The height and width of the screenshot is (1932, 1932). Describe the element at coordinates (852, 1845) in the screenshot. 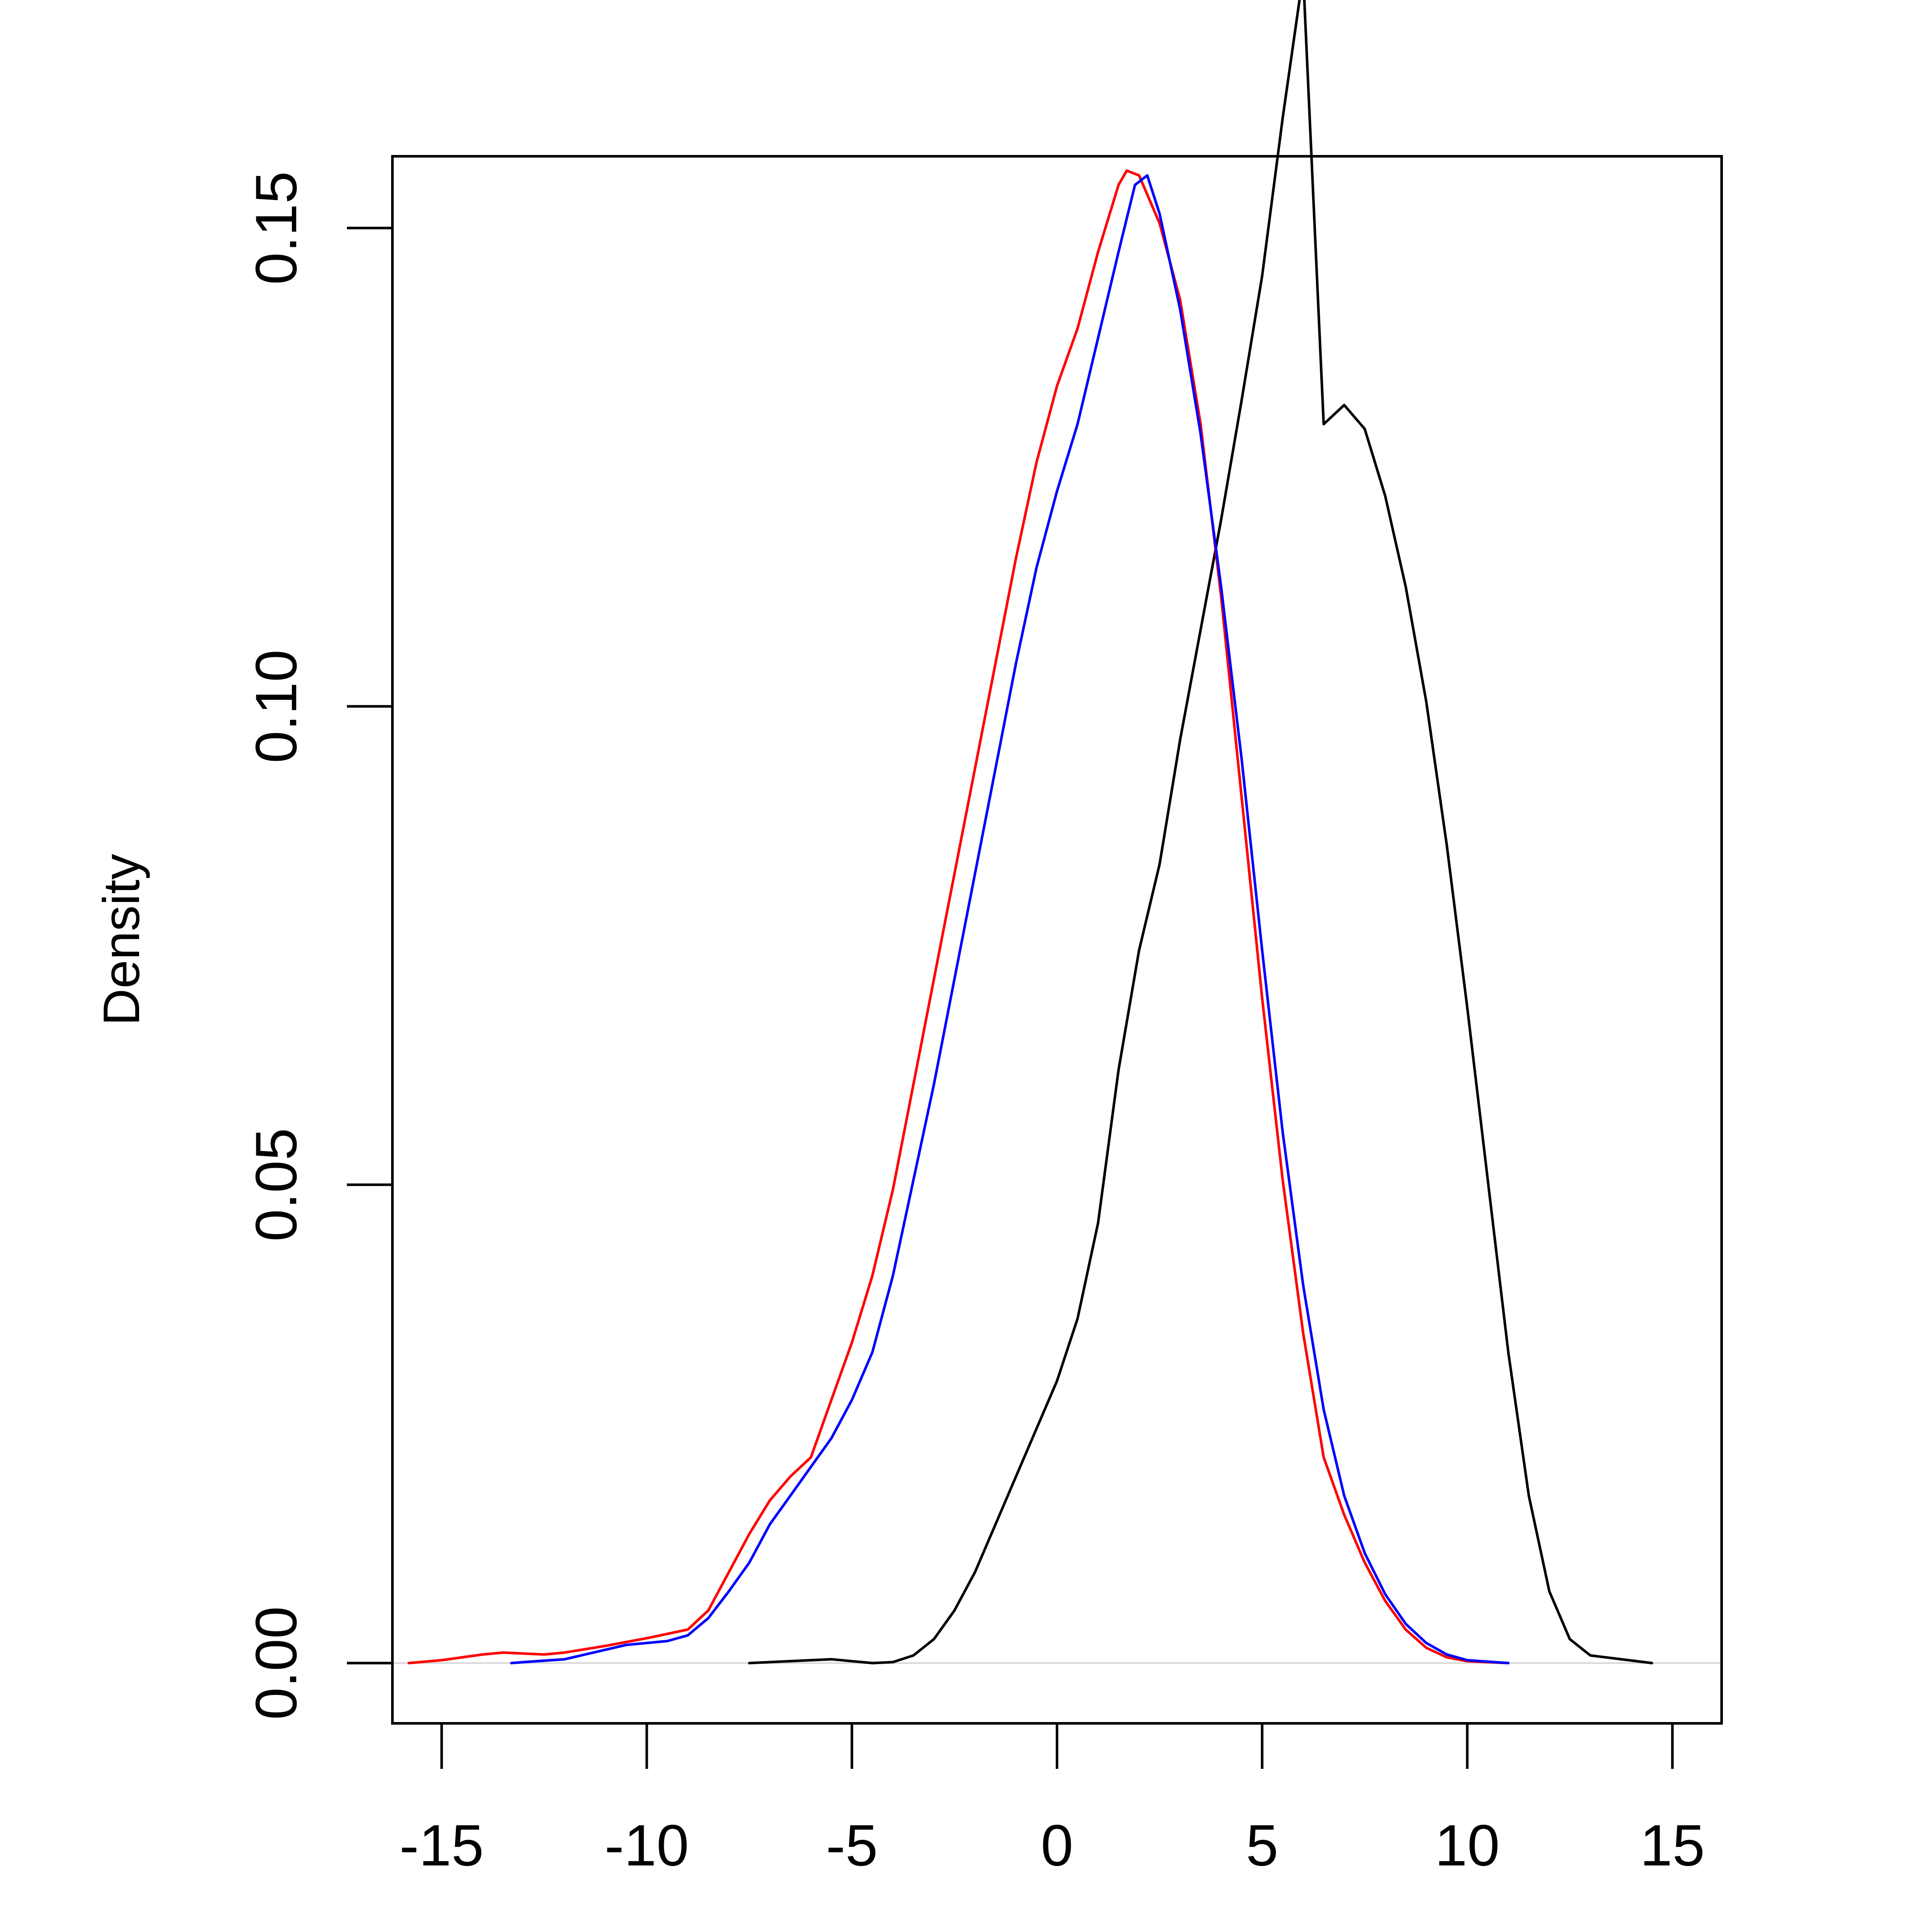

I see `x-tick-label: -5` at that location.